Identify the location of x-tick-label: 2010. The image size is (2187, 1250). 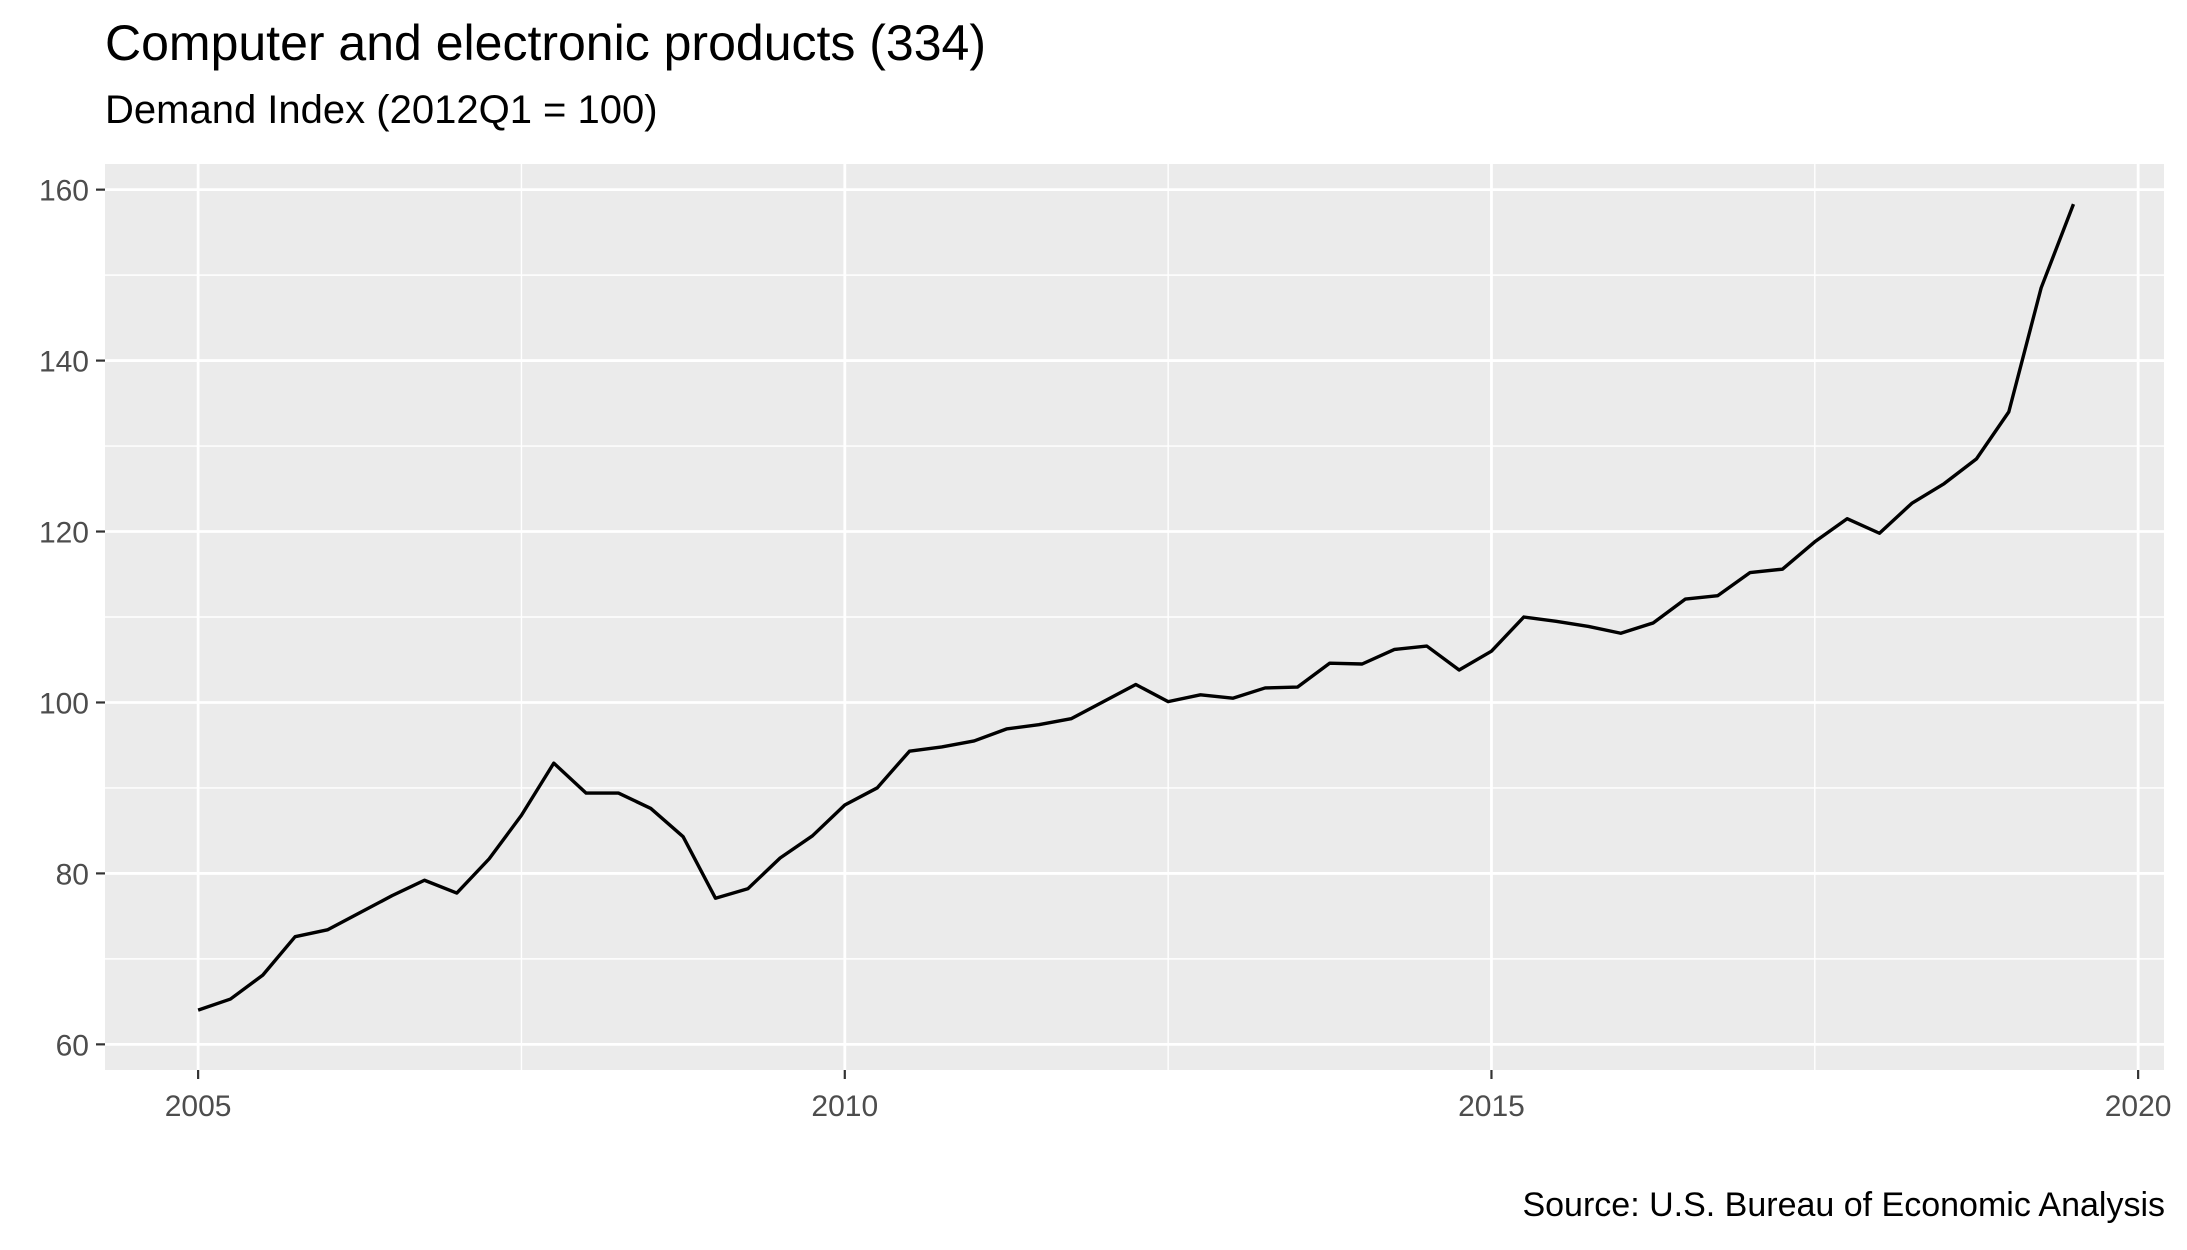
(844, 1106).